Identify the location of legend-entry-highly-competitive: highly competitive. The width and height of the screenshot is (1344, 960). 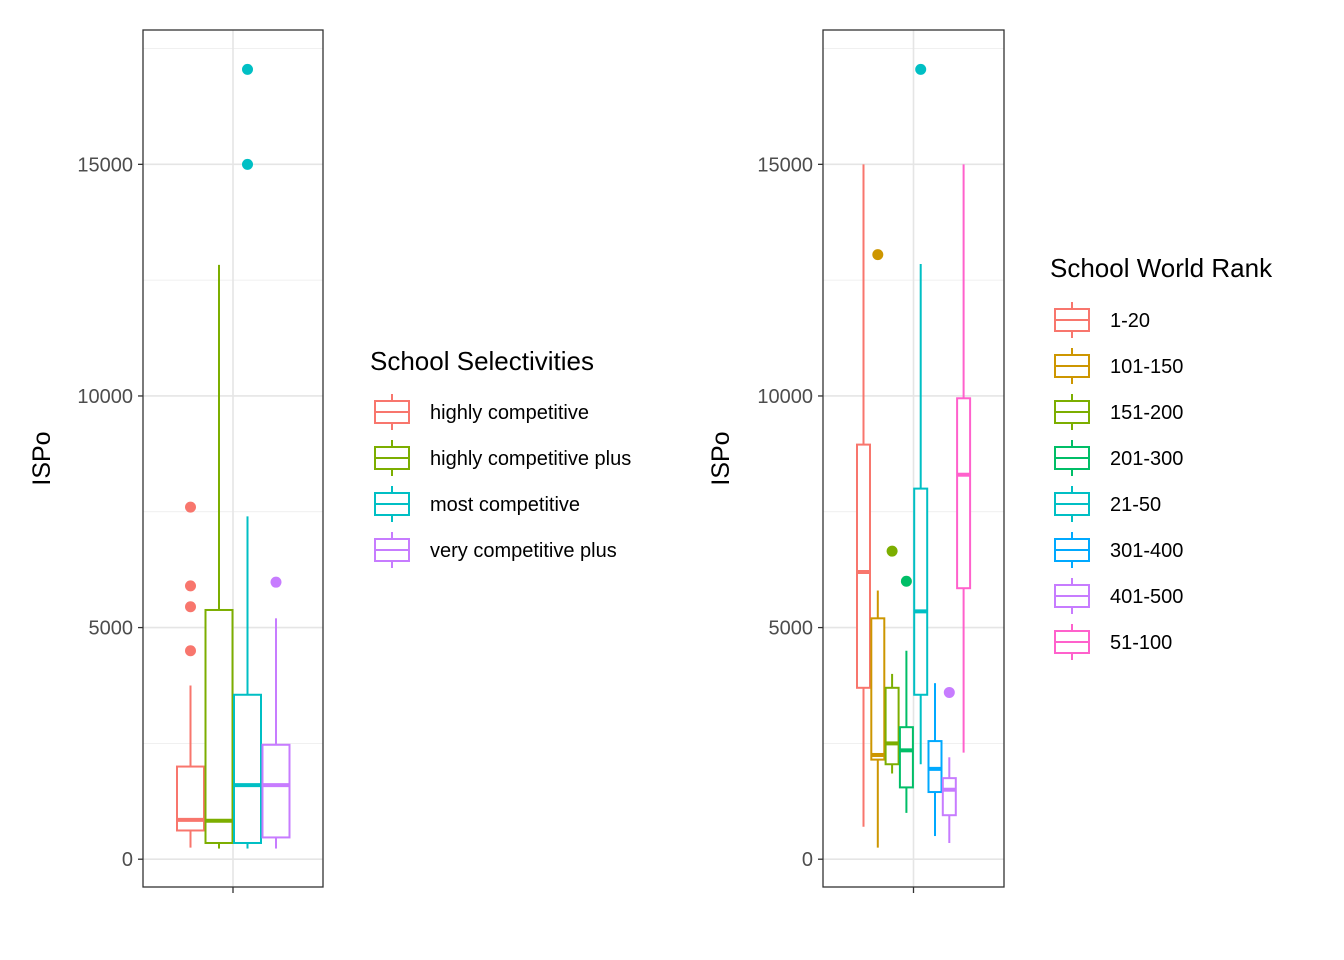
(481, 412).